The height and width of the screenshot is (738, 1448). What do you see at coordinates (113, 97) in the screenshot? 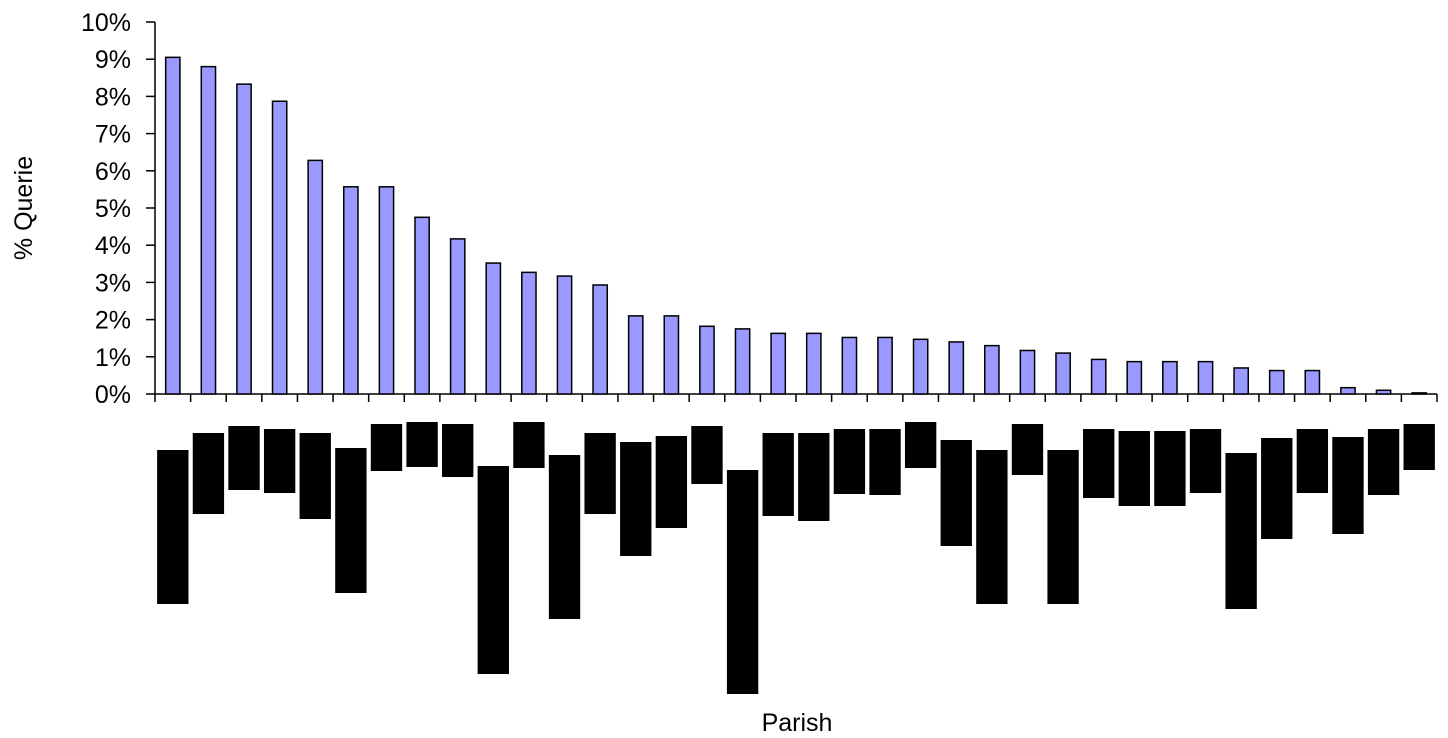
I see `y-tick-label: 8%` at bounding box center [113, 97].